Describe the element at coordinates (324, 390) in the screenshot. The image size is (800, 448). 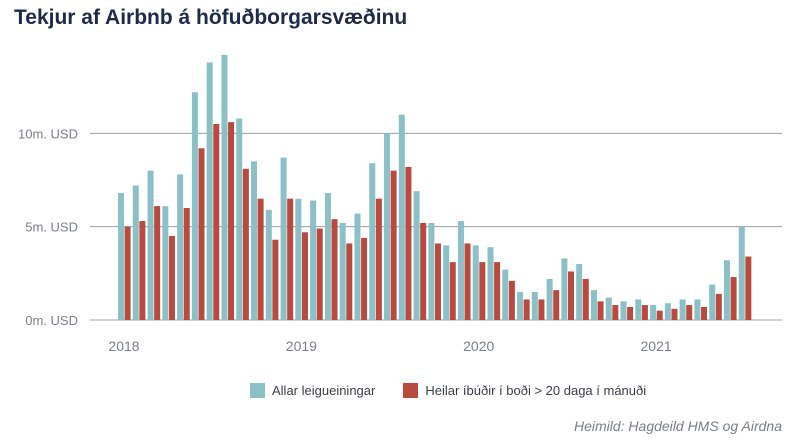
I see `legend-label-all-units: Allar leigueiningar` at that location.